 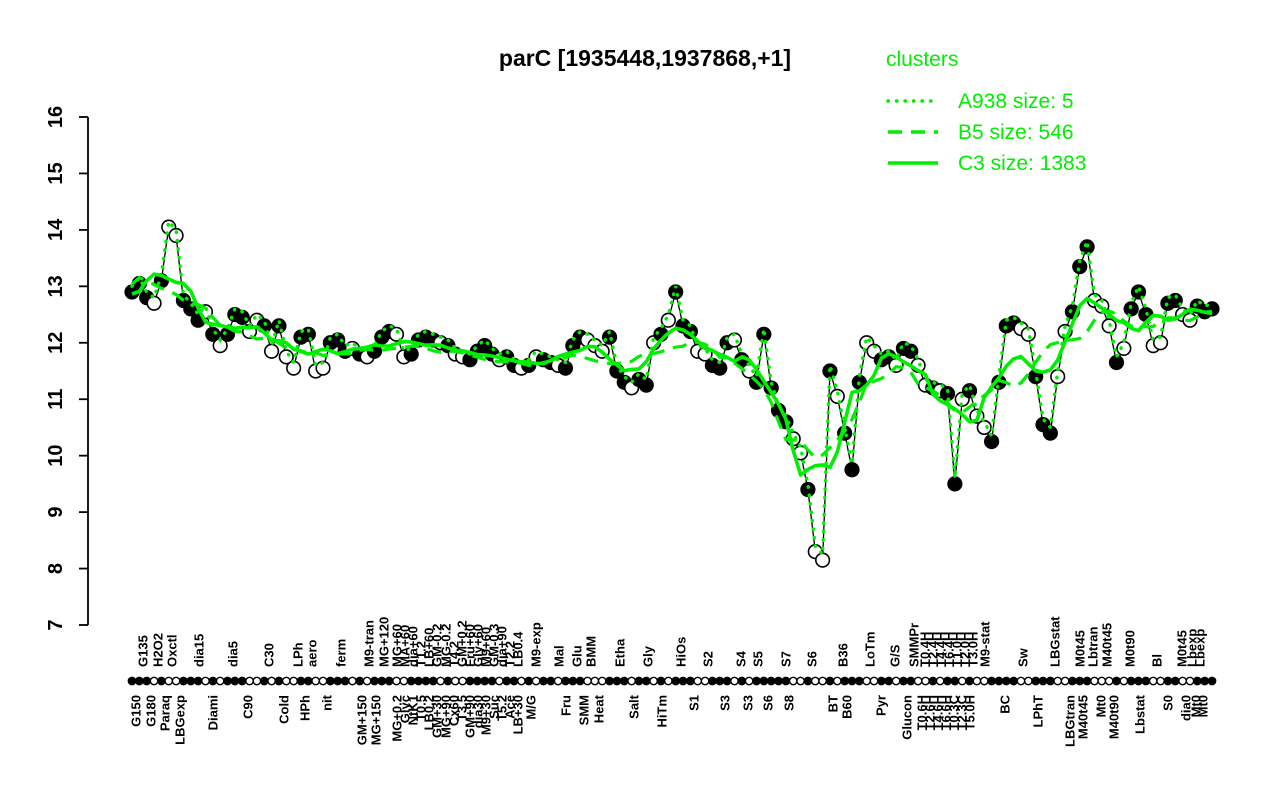 I want to click on x-label-top: dia+90, so click(x=502, y=646).